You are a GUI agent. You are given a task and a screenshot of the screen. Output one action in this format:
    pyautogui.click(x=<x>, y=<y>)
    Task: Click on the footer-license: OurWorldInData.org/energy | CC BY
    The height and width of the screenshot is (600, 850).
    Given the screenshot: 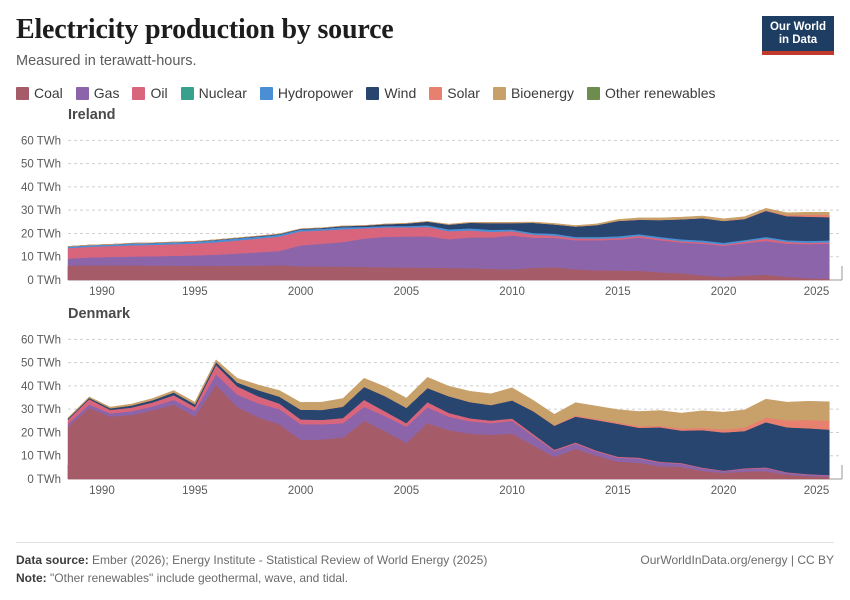 What is the action you would take?
    pyautogui.click(x=737, y=559)
    